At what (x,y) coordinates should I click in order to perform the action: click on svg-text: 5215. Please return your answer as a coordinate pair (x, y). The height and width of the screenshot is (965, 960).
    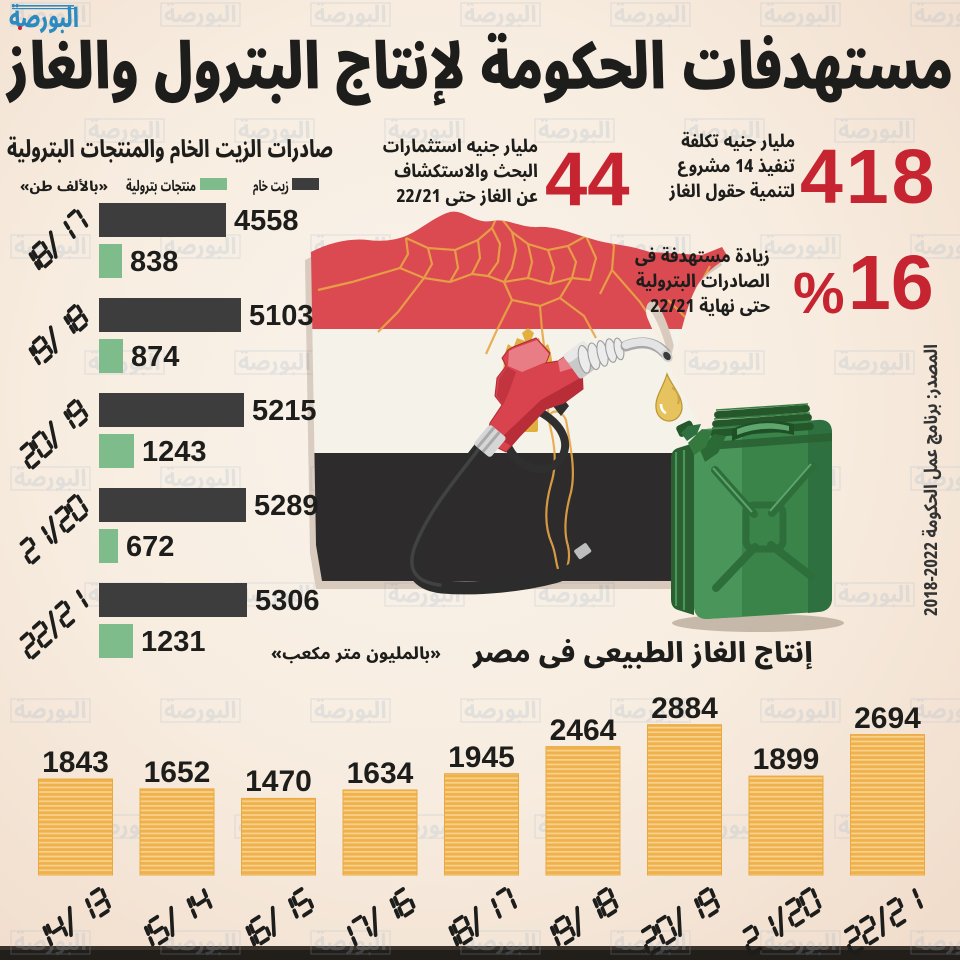
    Looking at the image, I should click on (284, 411).